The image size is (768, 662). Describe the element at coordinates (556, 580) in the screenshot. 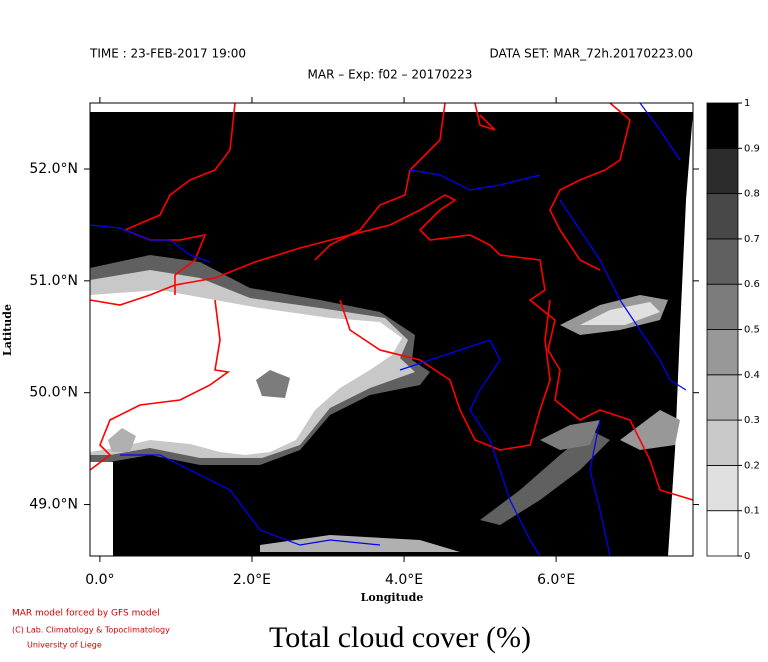

I see `x-tick-label: 6.0°E` at that location.